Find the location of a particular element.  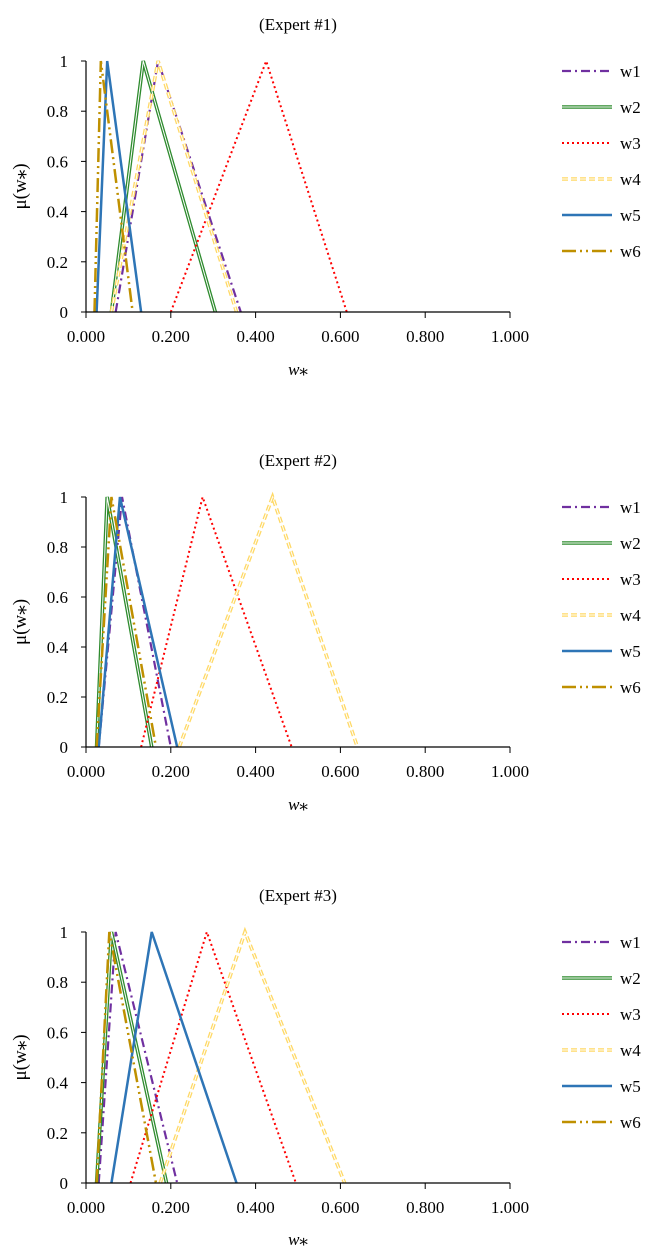

series-line-w1 is located at coordinates (138, 1057).